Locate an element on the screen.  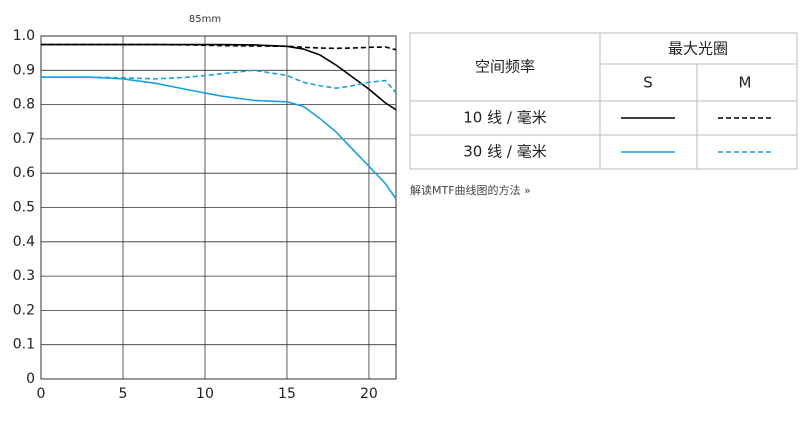
x-tick-label: 15 is located at coordinates (287, 394).